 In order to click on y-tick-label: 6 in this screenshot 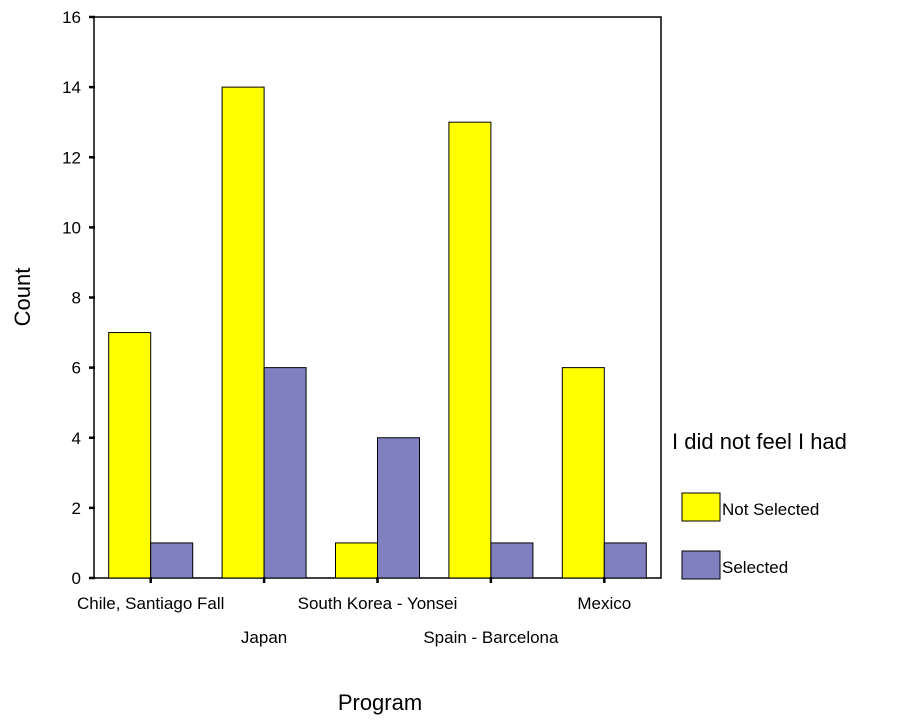, I will do `click(76, 368)`.